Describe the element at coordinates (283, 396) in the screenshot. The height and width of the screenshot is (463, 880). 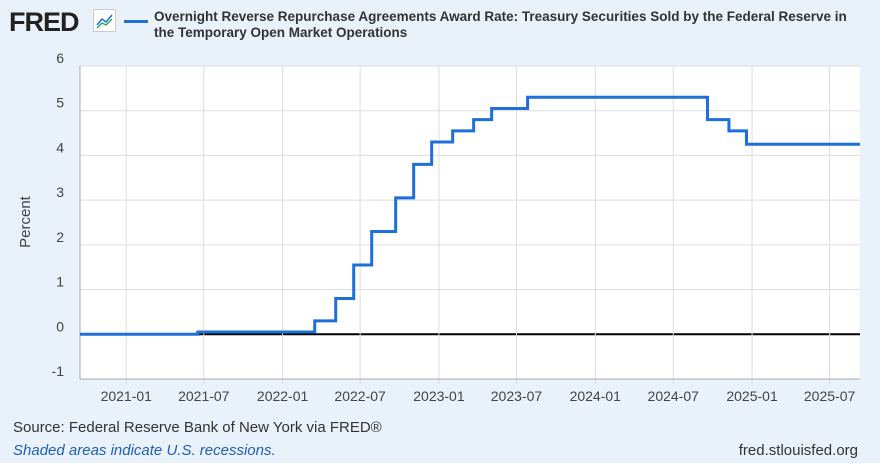
I see `x-tick-label: 2022-01` at that location.